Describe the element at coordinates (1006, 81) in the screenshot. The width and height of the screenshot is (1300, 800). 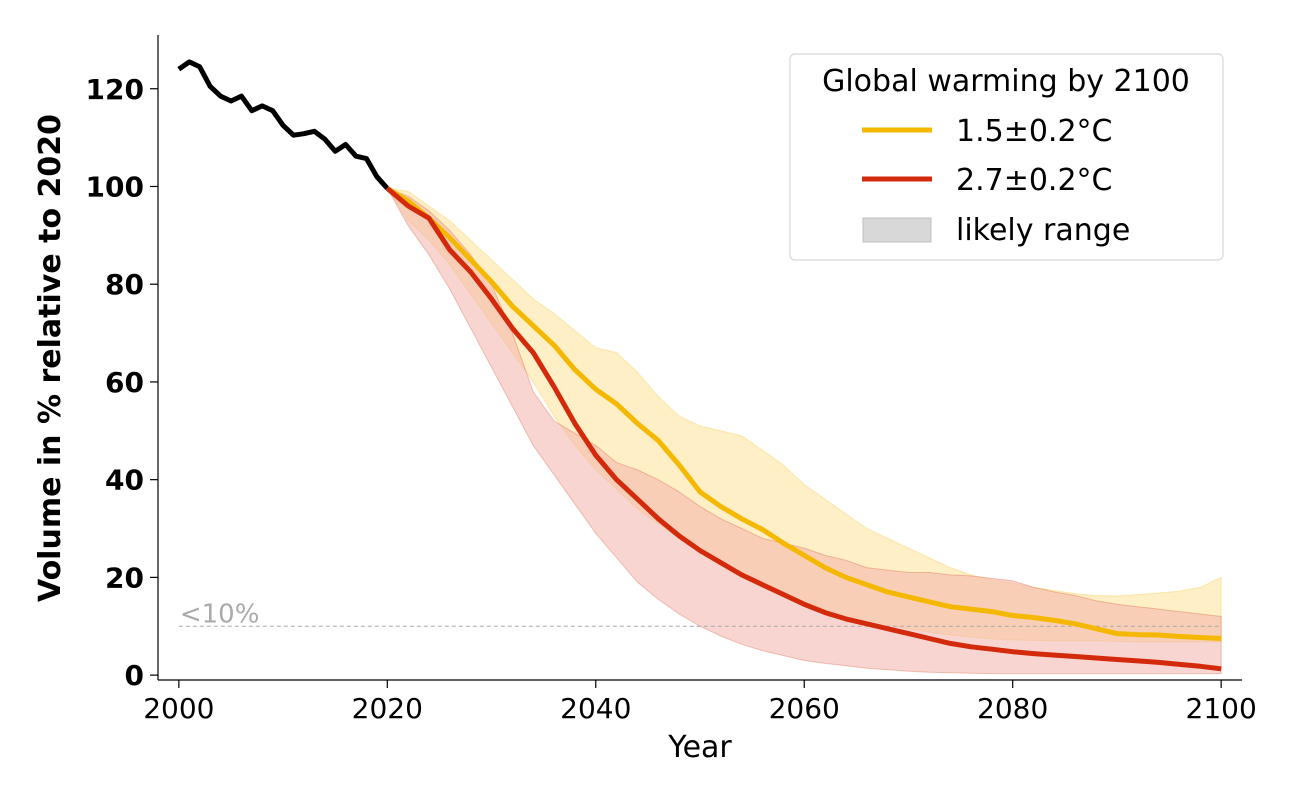
I see `legend-title: Global warming by 2100` at that location.